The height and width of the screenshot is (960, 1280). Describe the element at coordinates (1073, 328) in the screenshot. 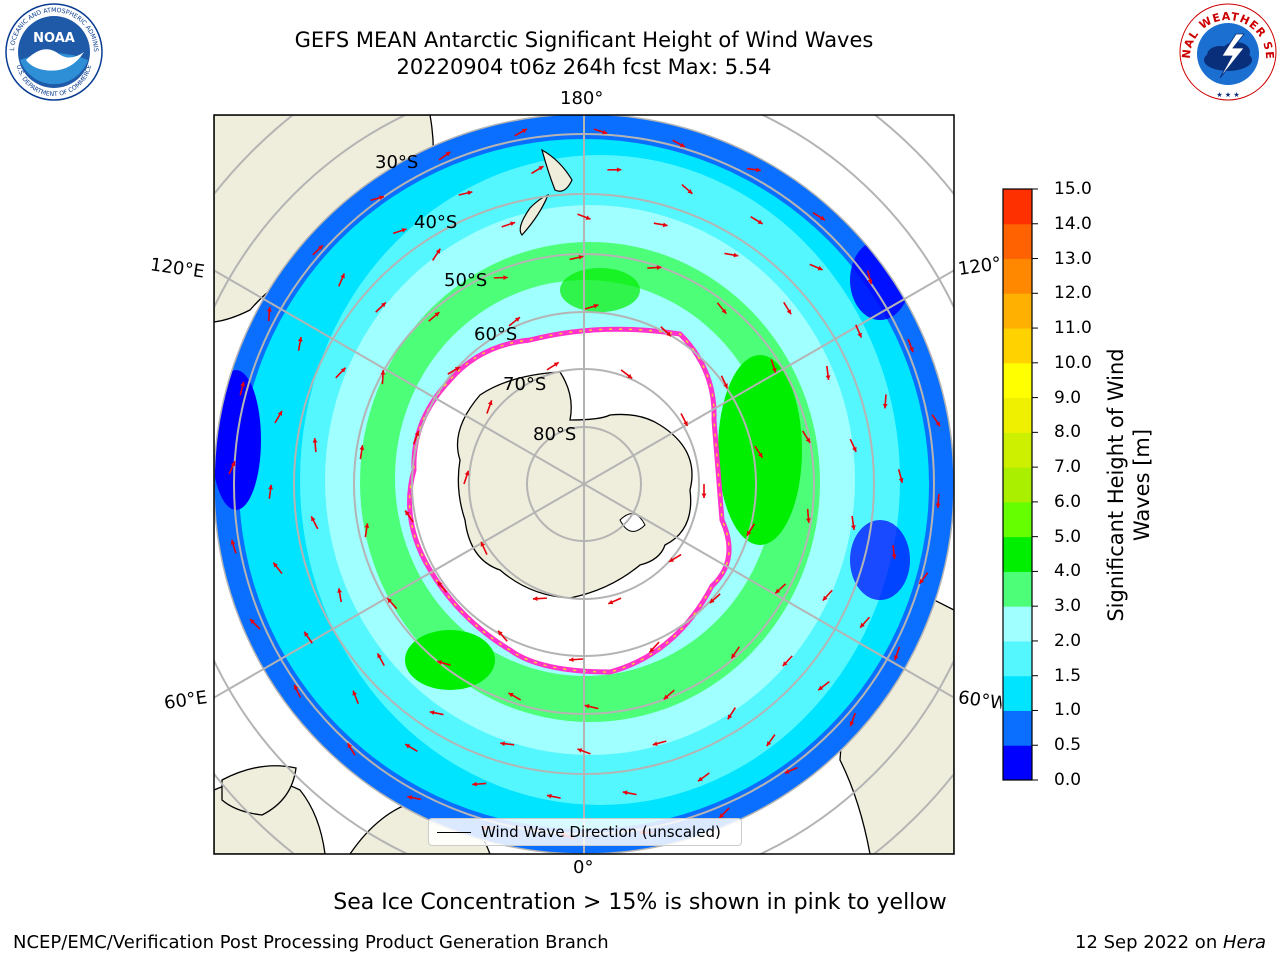

I see `colorbar-tick-label: 11.0` at that location.